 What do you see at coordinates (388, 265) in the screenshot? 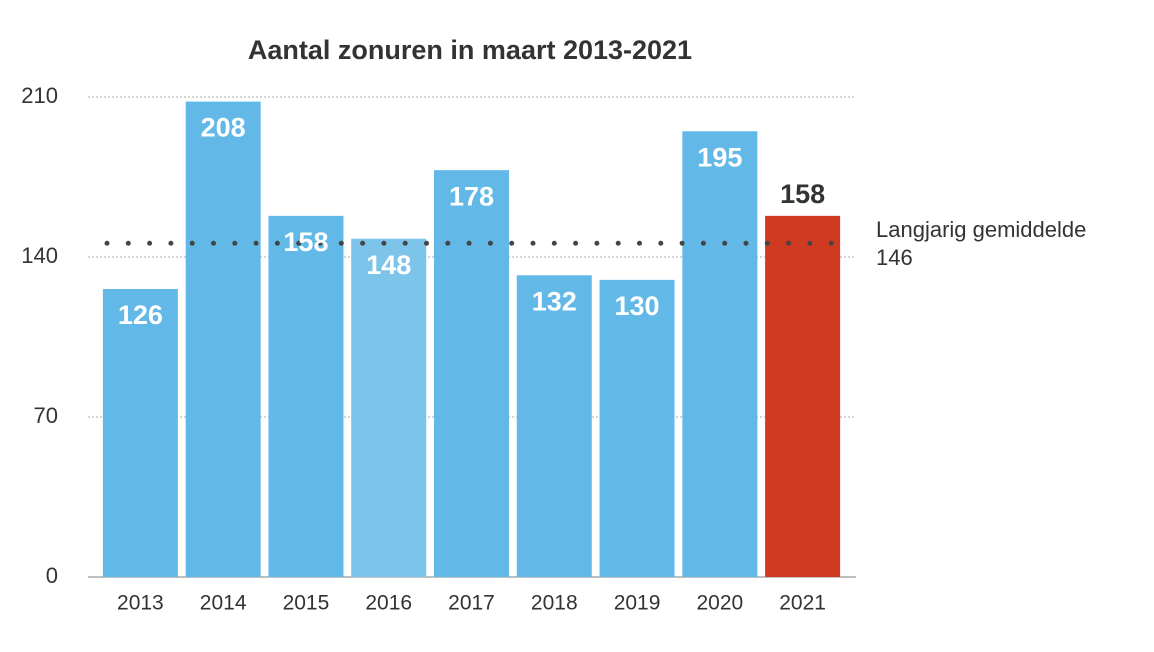
I see `data-label: 148` at bounding box center [388, 265].